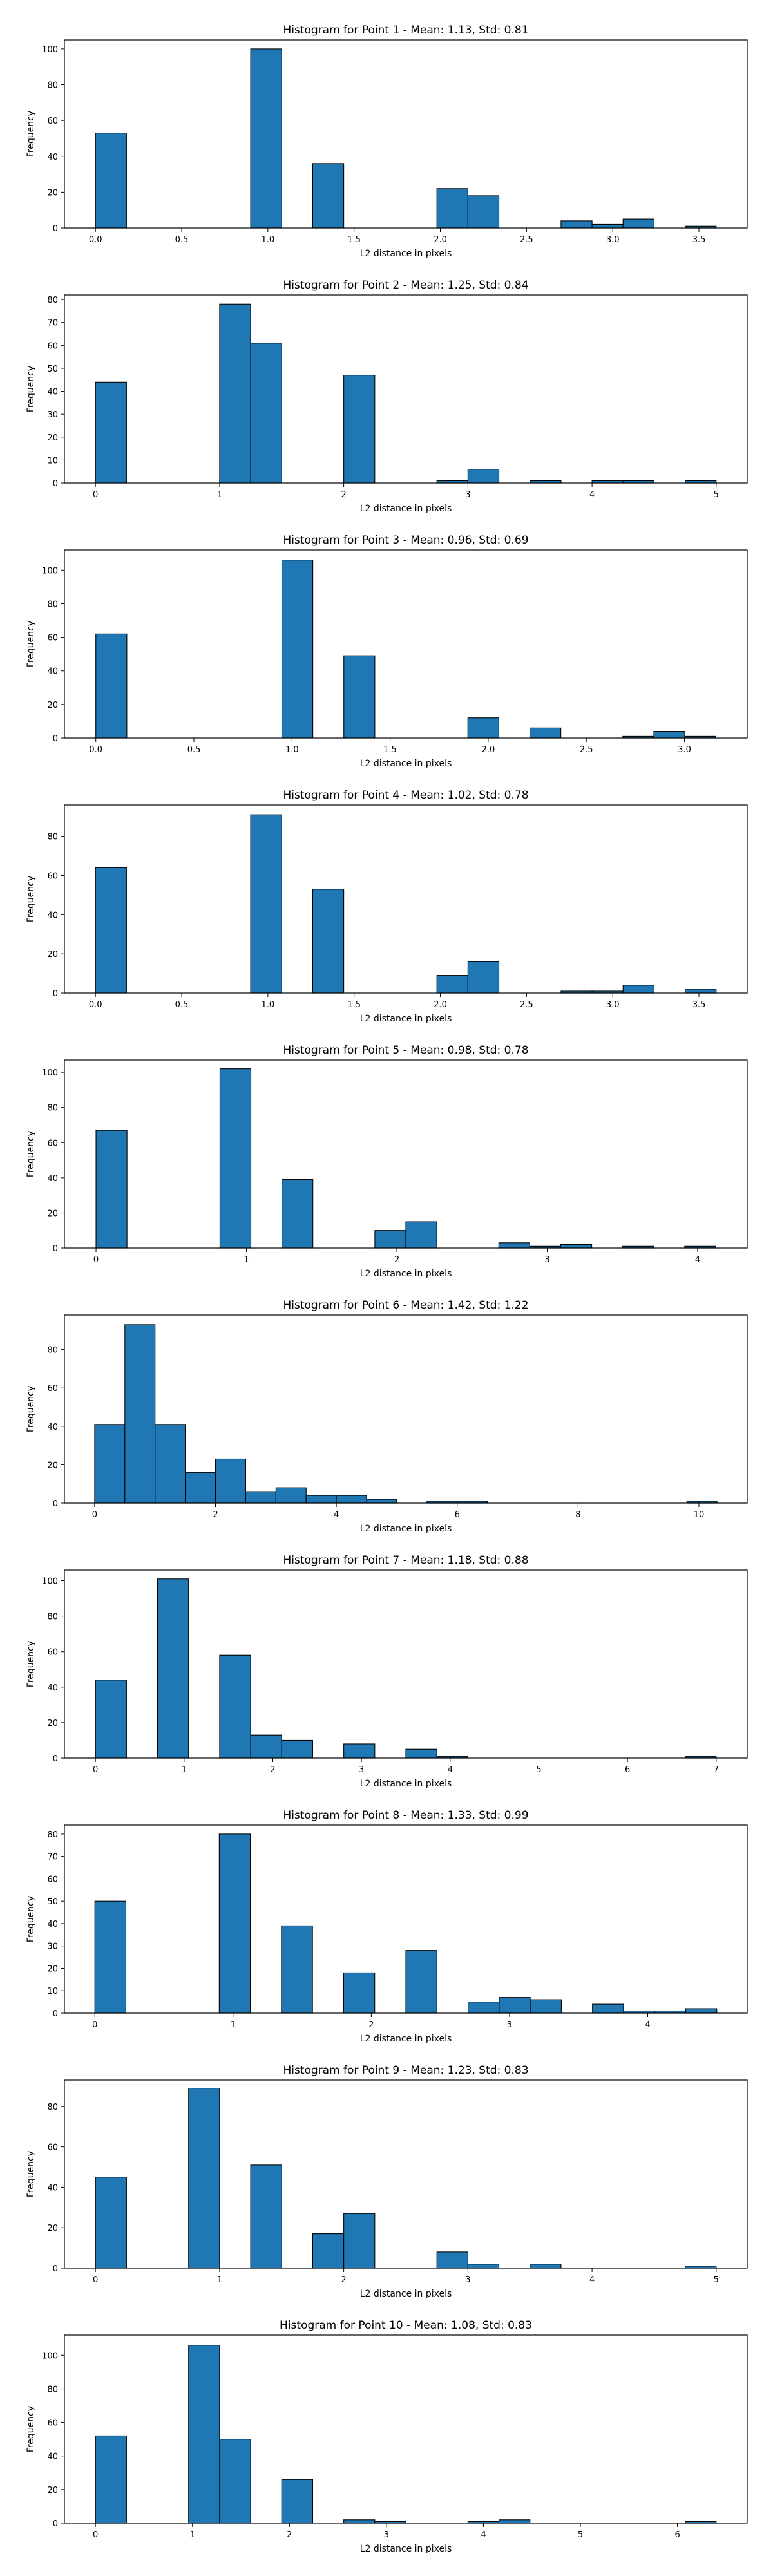  Describe the element at coordinates (50, 1073) in the screenshot. I see `y-tick-label: 100` at that location.